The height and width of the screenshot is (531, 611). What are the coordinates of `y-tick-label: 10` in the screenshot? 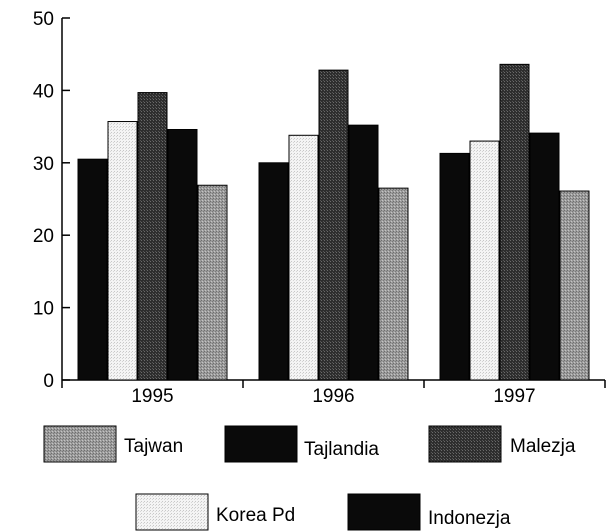 It's located at (43, 309).